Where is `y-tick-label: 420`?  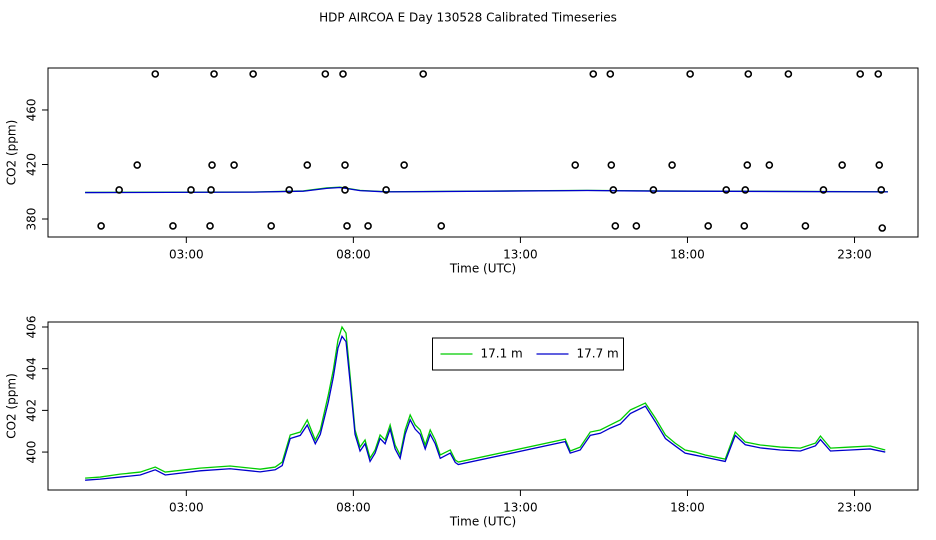
y-tick-label: 420 is located at coordinates (32, 164).